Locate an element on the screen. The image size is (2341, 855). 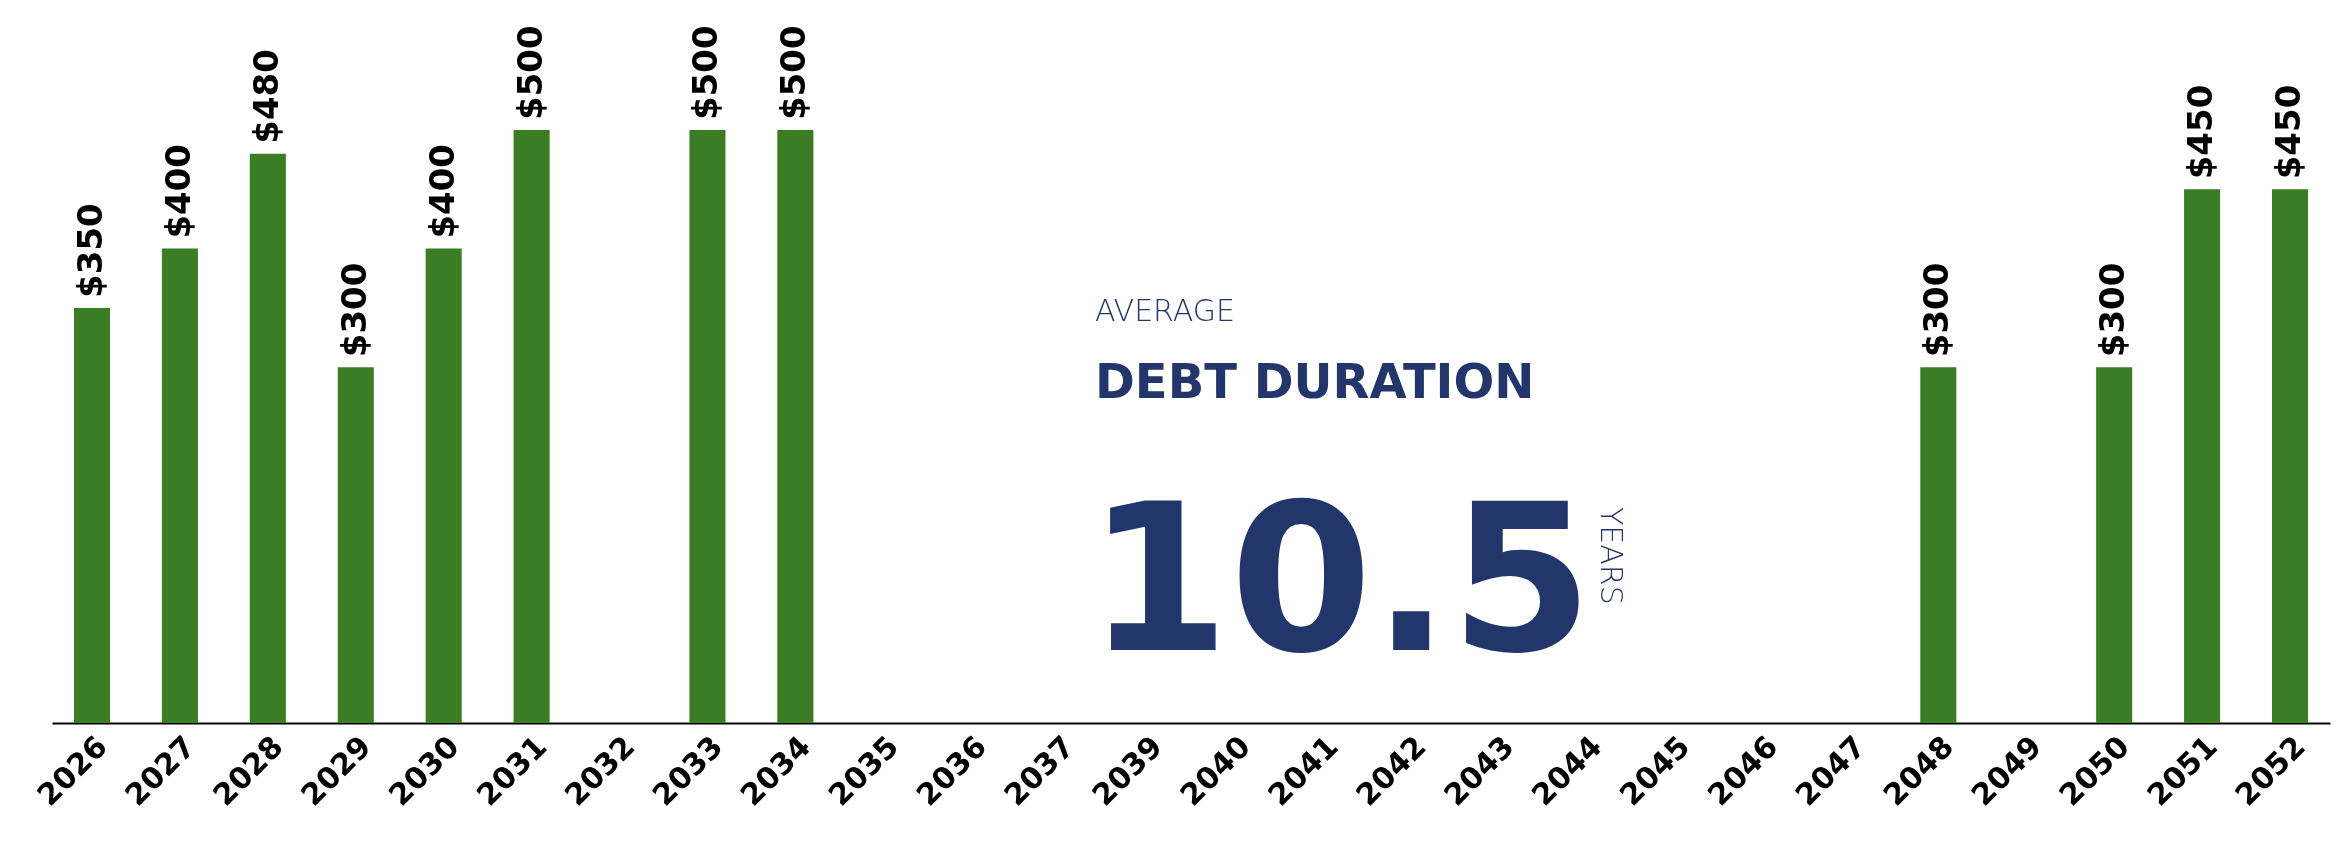
annotation: YEARS is located at coordinates (1611, 556).